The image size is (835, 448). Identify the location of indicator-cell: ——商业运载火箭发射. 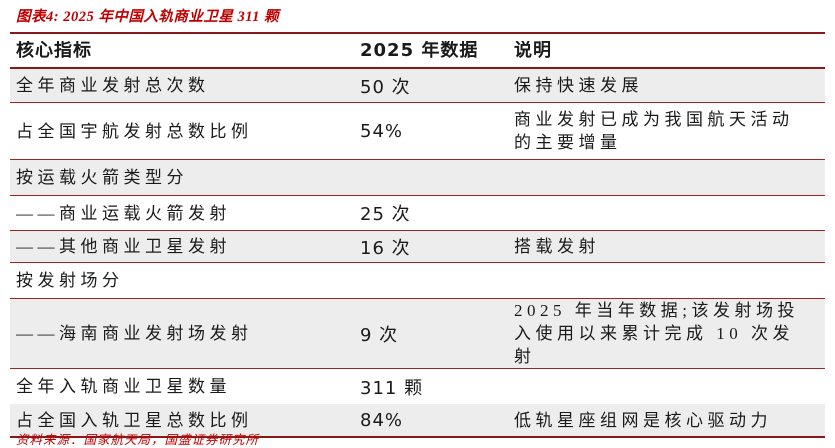
(123, 213).